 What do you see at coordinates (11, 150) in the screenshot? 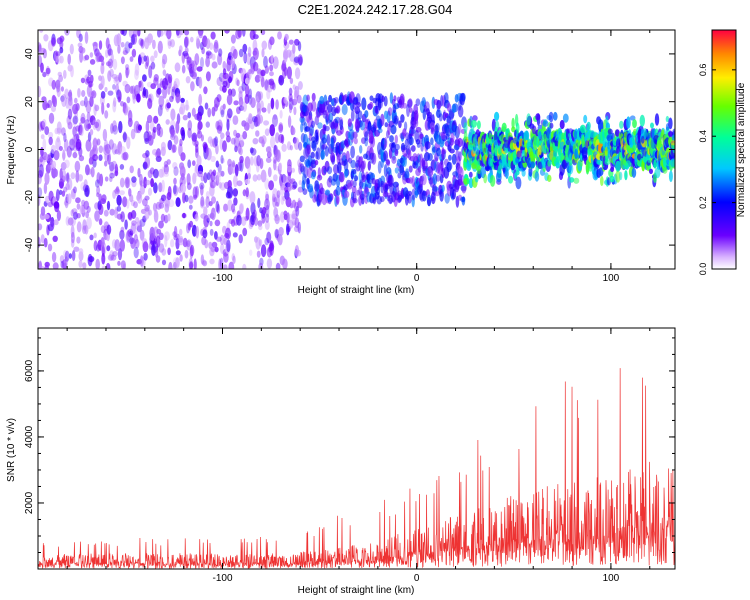
I see `heatmap-y-axis-label: Frequency (Hz)` at bounding box center [11, 150].